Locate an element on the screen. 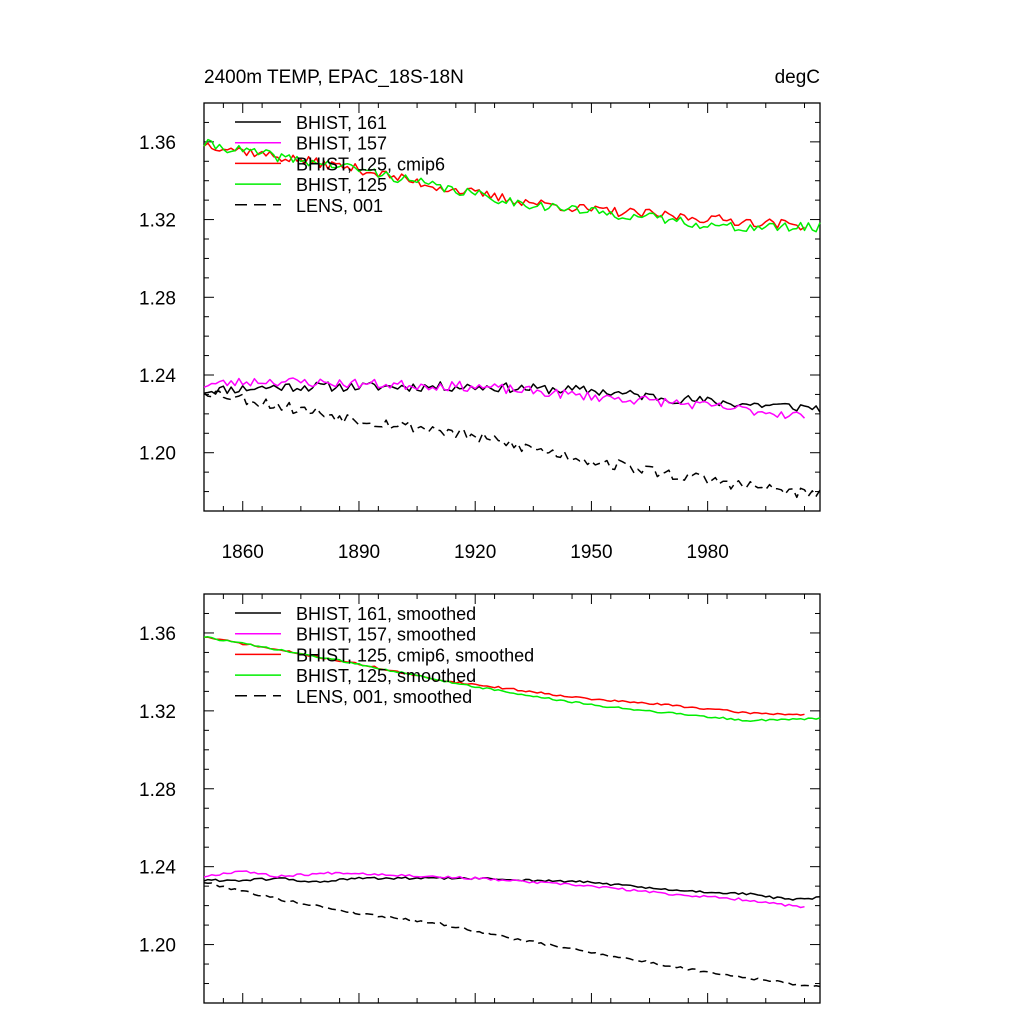  legend-label: BHIST, 125, cmip6, smoothed is located at coordinates (415, 655).